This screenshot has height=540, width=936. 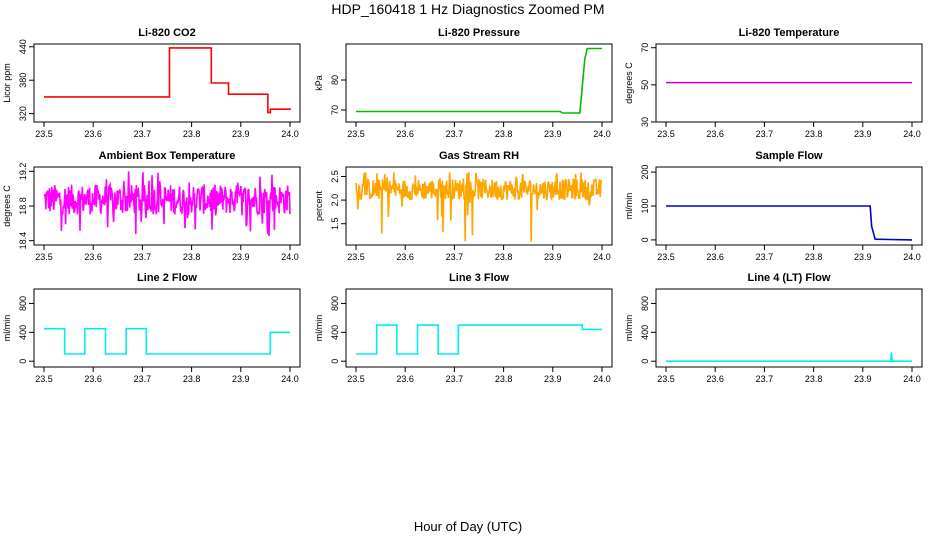 What do you see at coordinates (7, 83) in the screenshot?
I see `y-axis-label: Licor ppm` at bounding box center [7, 83].